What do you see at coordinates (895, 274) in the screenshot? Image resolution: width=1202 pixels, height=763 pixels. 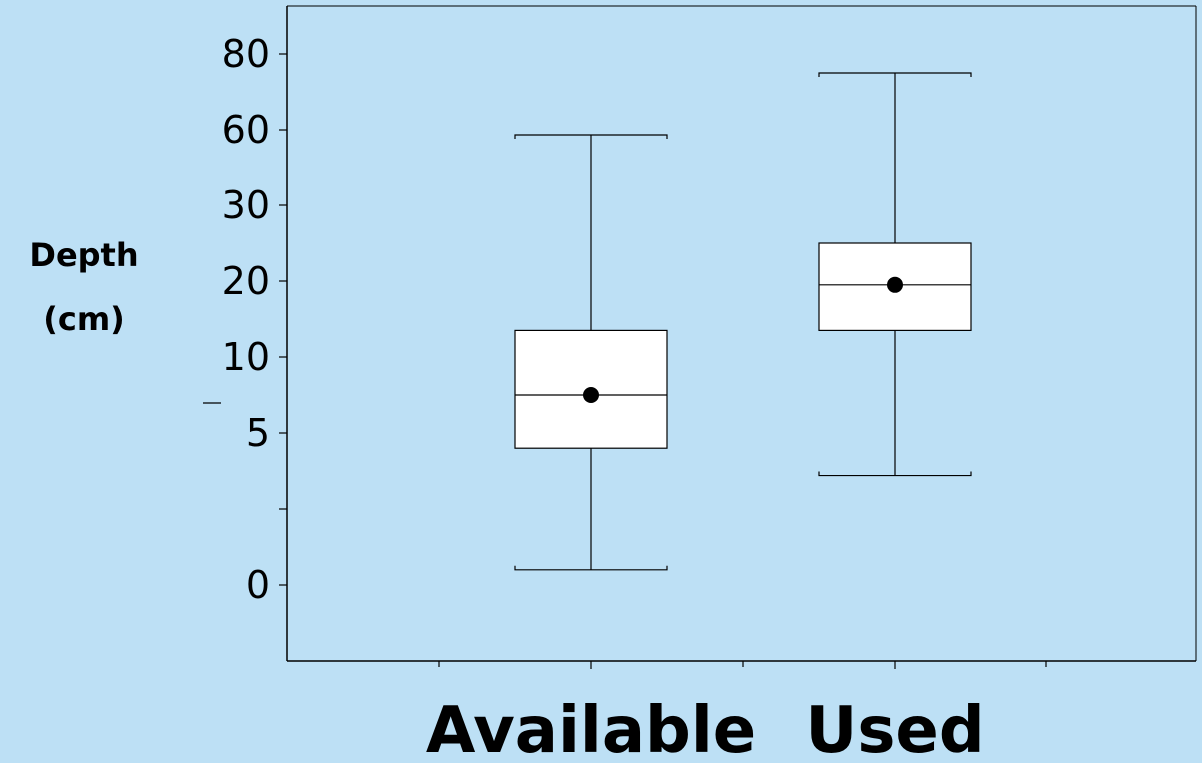 I see `box-used` at bounding box center [895, 274].